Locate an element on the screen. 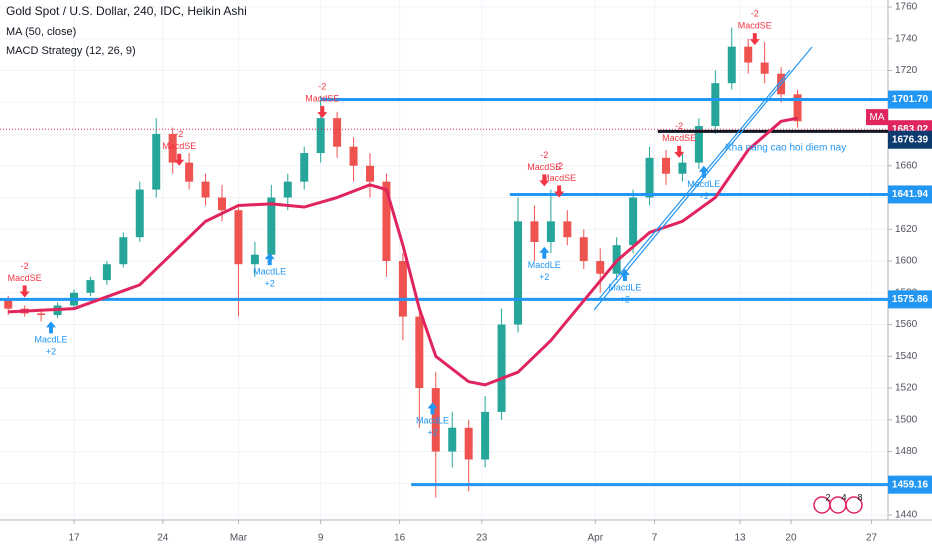 This screenshot has height=550, width=932. event-count: 2 is located at coordinates (827, 497).